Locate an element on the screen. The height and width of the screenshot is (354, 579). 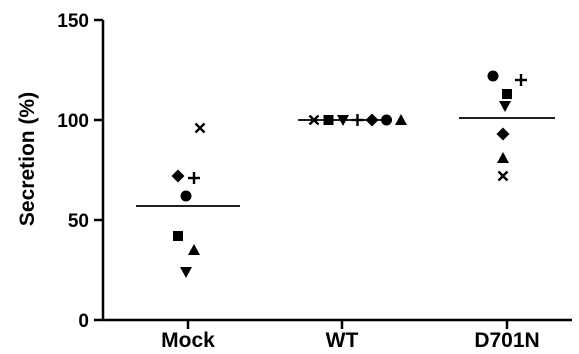
point-wt-square is located at coordinates (328, 120).